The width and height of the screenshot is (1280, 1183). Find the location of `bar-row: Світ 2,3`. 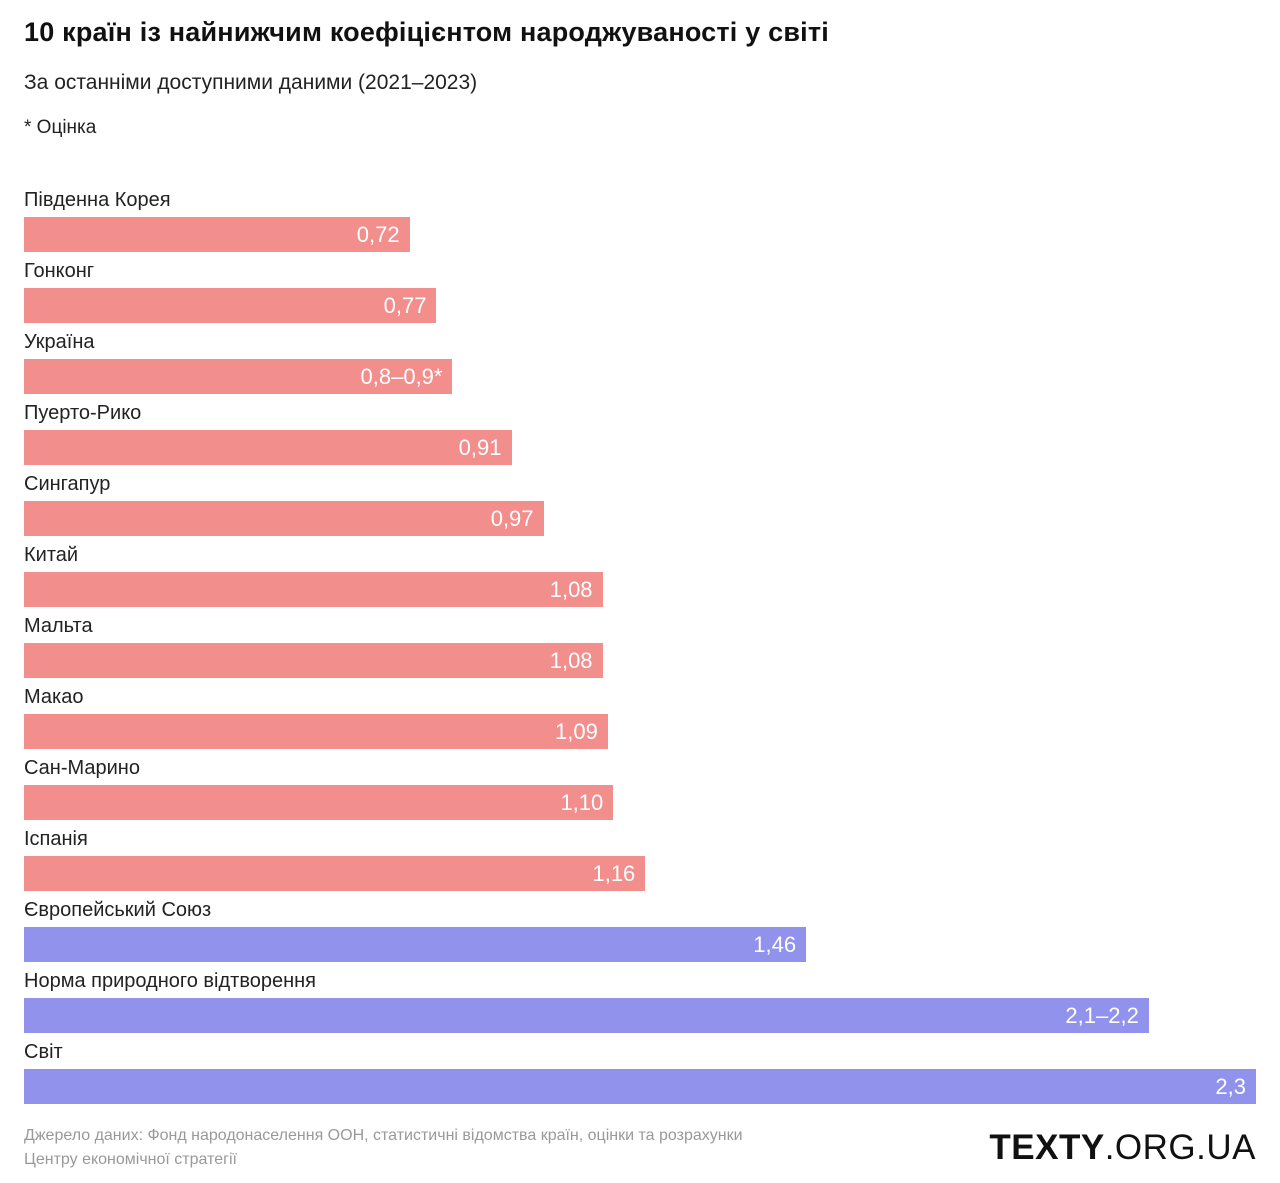

bar-row: Світ 2,3 is located at coordinates (640, 1071).